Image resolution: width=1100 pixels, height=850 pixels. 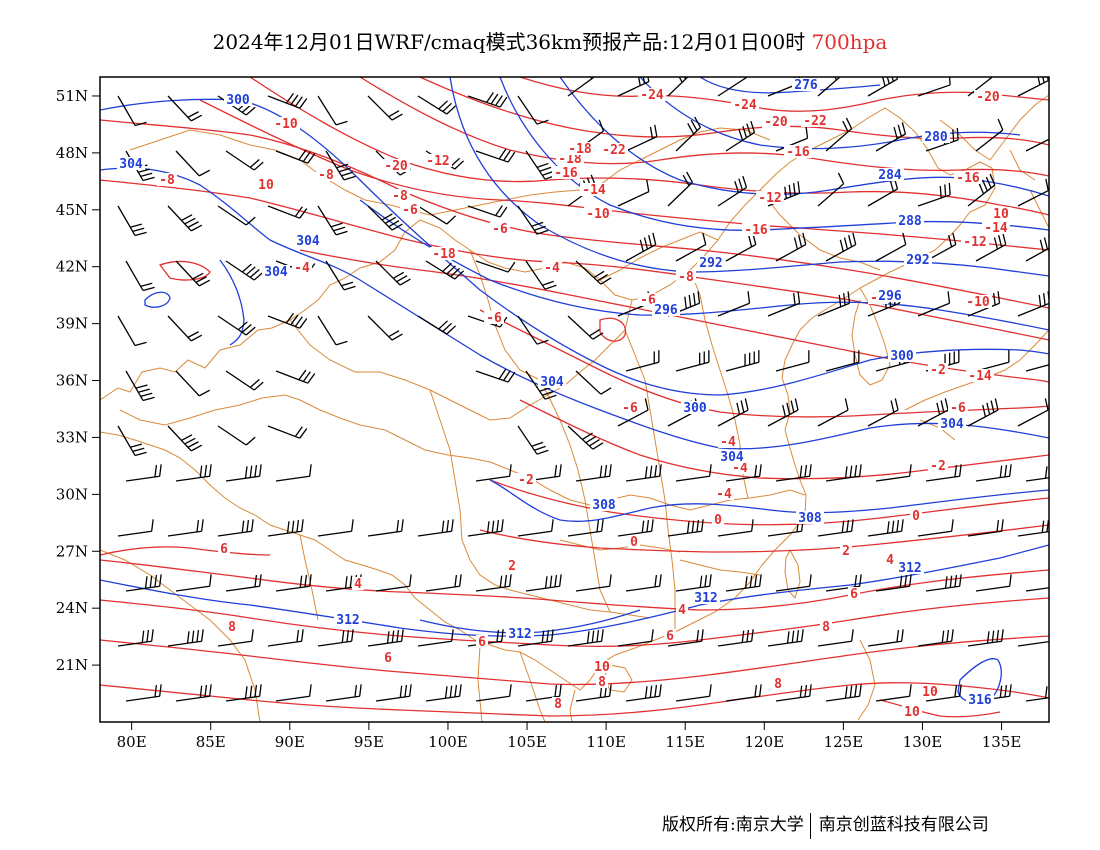 I want to click on lon-tick-label: 115E, so click(x=685, y=742).